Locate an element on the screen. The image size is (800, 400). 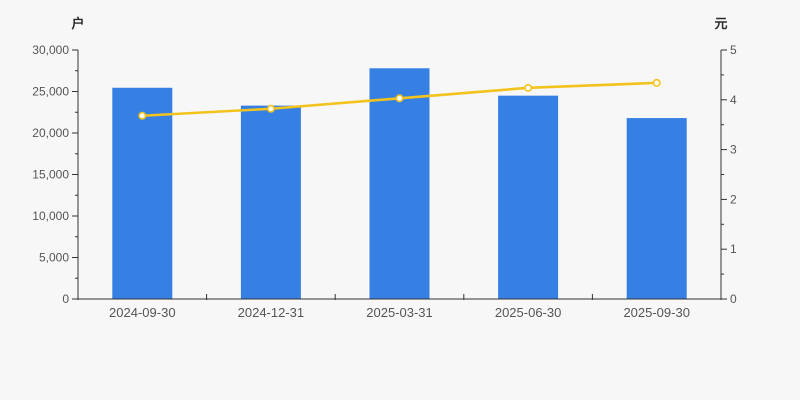
right-axis-tick-label: 0 is located at coordinates (733, 299).